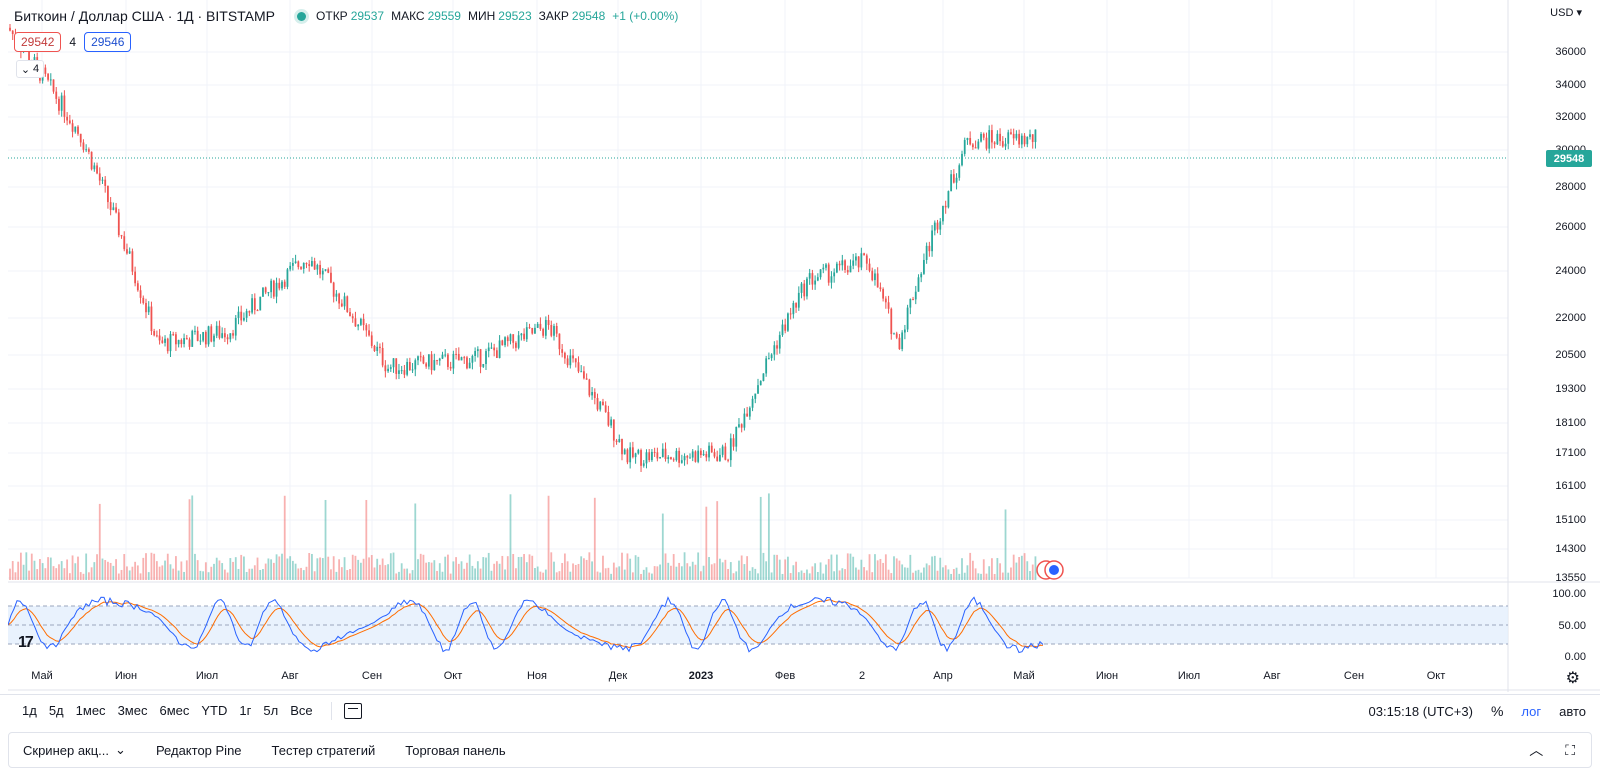 This screenshot has height=784, width=1600. What do you see at coordinates (1566, 12) in the screenshot?
I see `currency-selector: USD ▾` at bounding box center [1566, 12].